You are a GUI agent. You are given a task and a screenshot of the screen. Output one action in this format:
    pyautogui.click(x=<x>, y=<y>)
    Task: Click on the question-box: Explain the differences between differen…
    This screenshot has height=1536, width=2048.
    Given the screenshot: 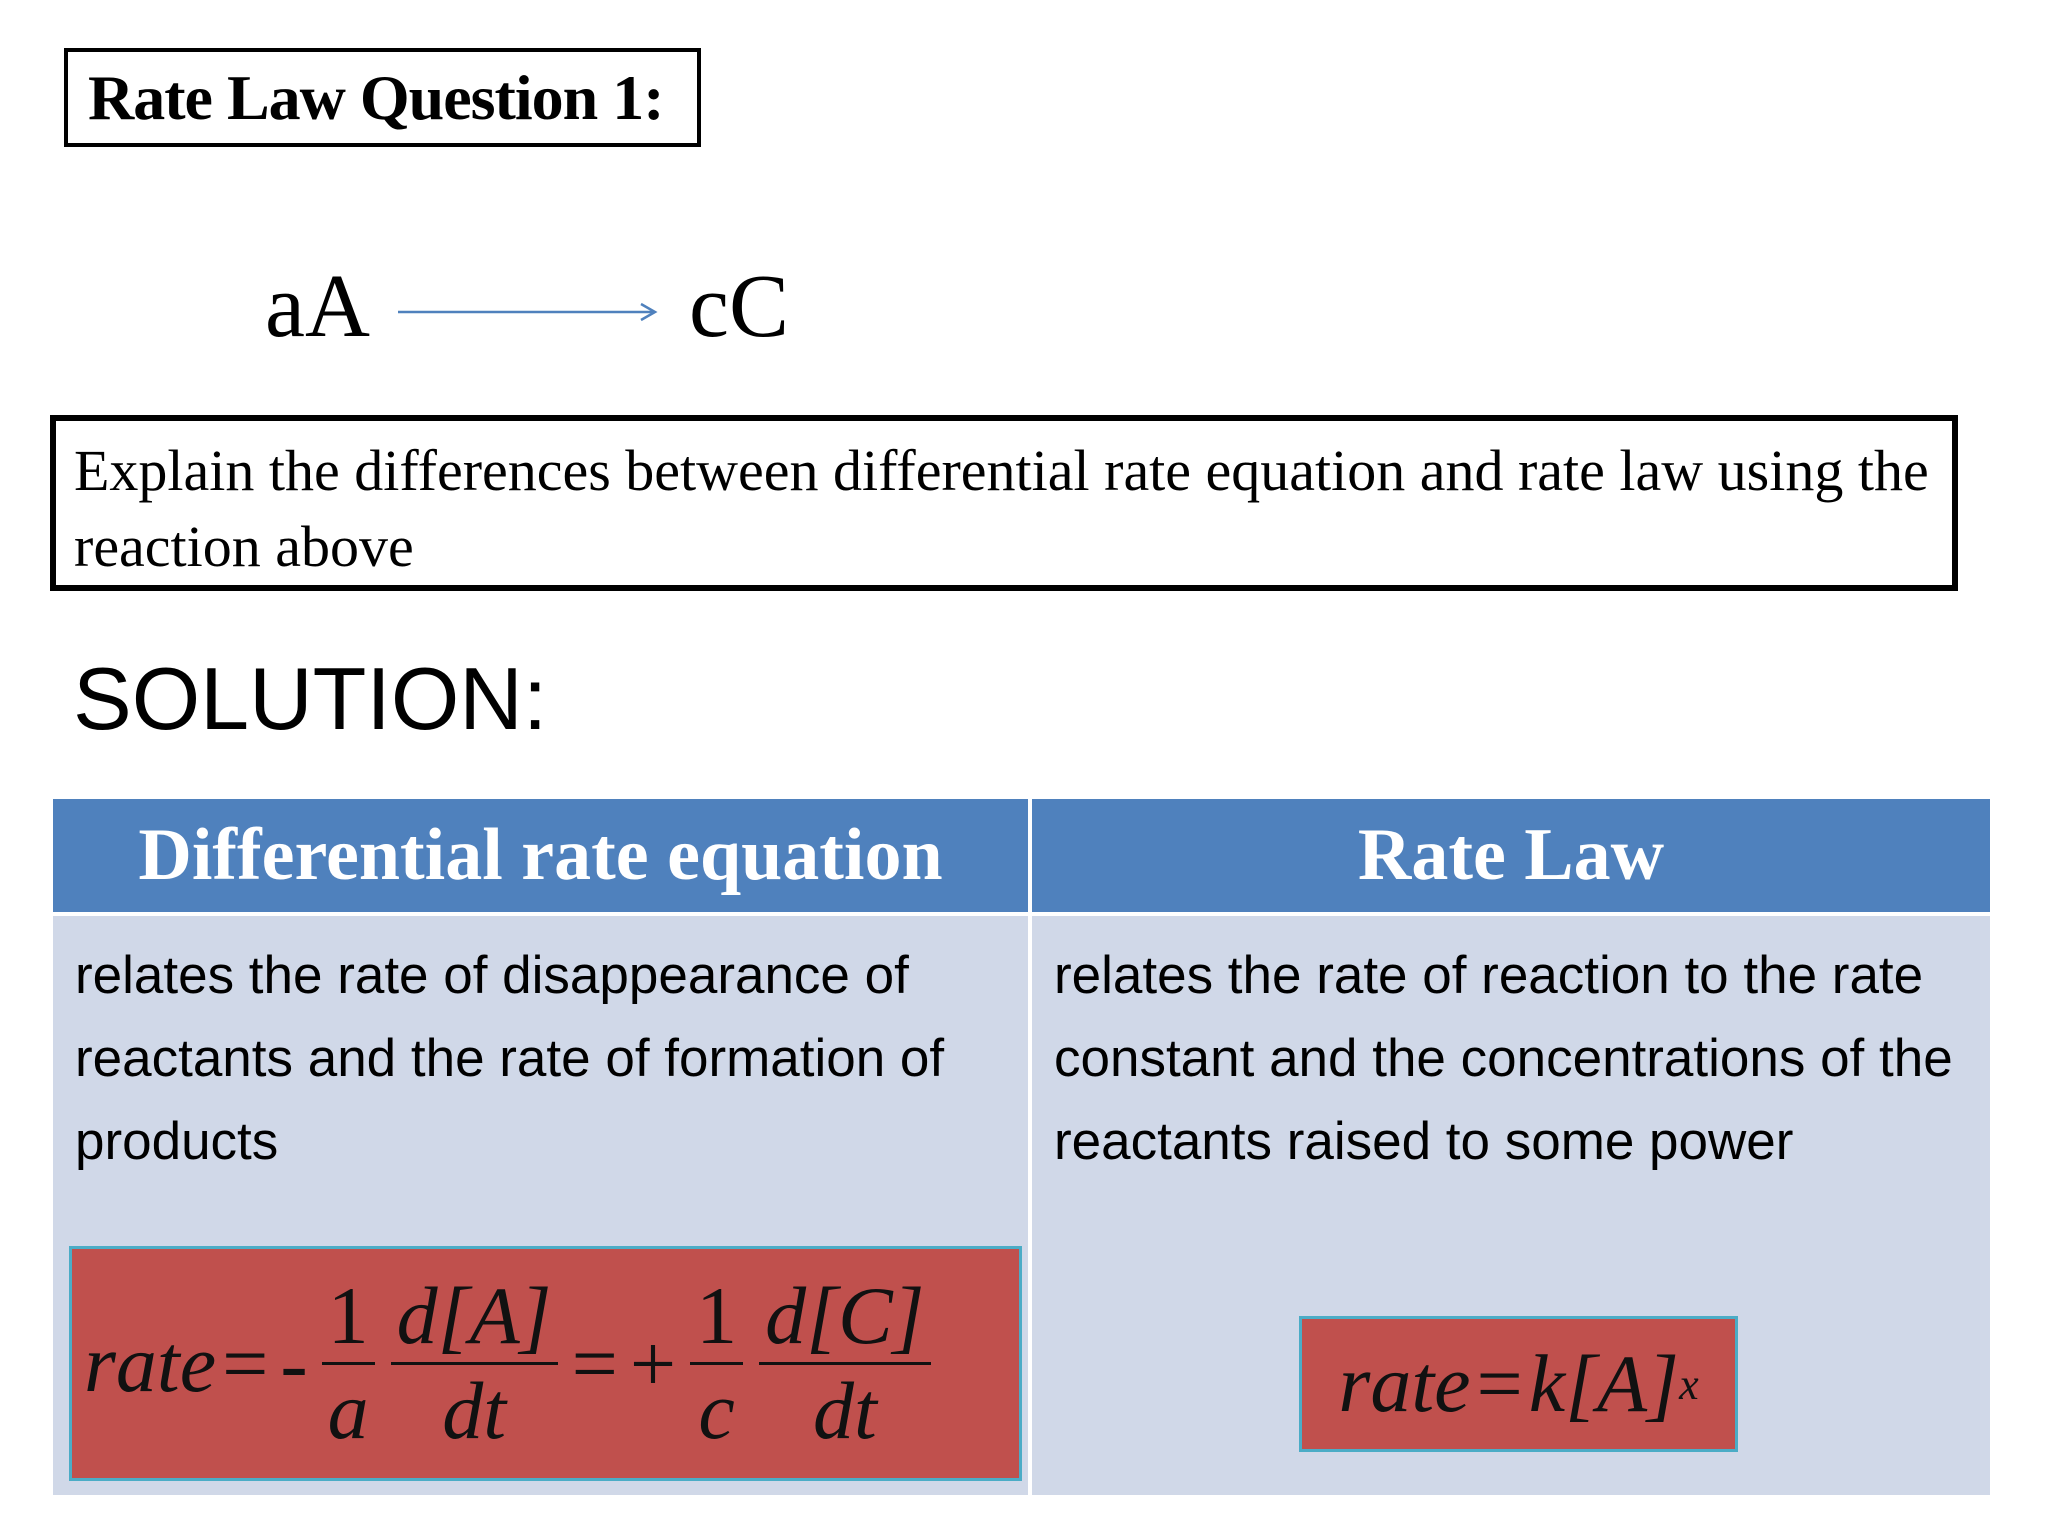 What is the action you would take?
    pyautogui.click(x=1004, y=503)
    